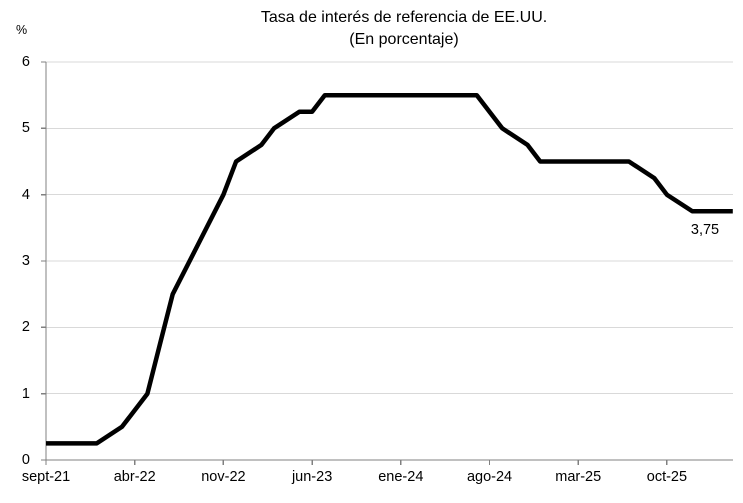 The height and width of the screenshot is (503, 743). I want to click on y-axis-tick-label: 0, so click(25, 460).